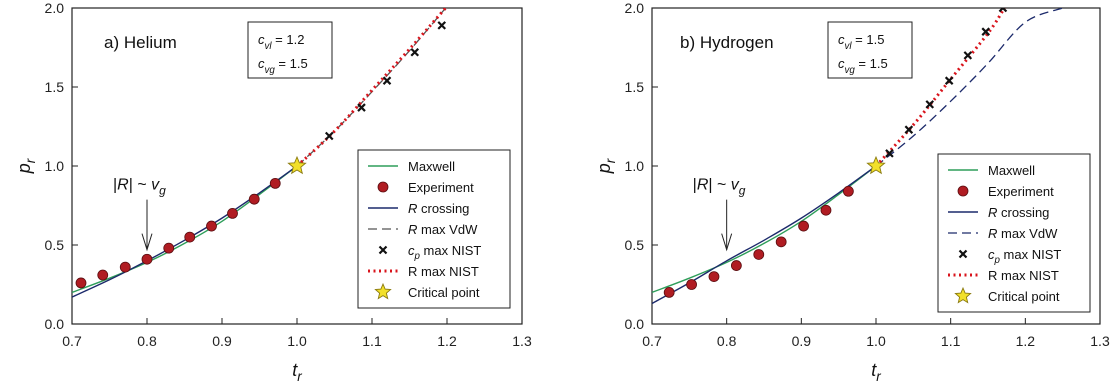 The width and height of the screenshot is (1116, 385). I want to click on params-box, so click(290, 50).